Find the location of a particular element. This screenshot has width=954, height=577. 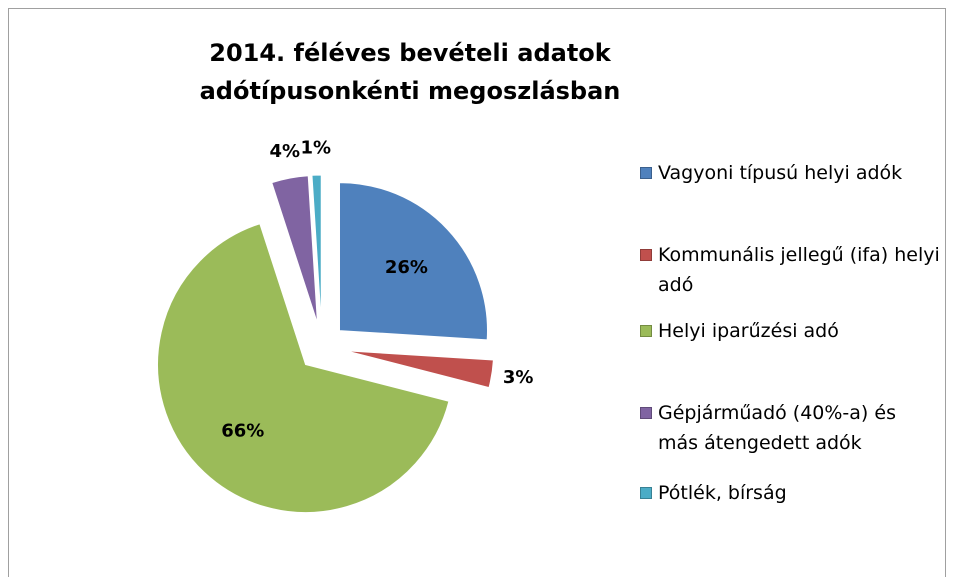

legend-item: Helyi iparűzési adó is located at coordinates (790, 331).